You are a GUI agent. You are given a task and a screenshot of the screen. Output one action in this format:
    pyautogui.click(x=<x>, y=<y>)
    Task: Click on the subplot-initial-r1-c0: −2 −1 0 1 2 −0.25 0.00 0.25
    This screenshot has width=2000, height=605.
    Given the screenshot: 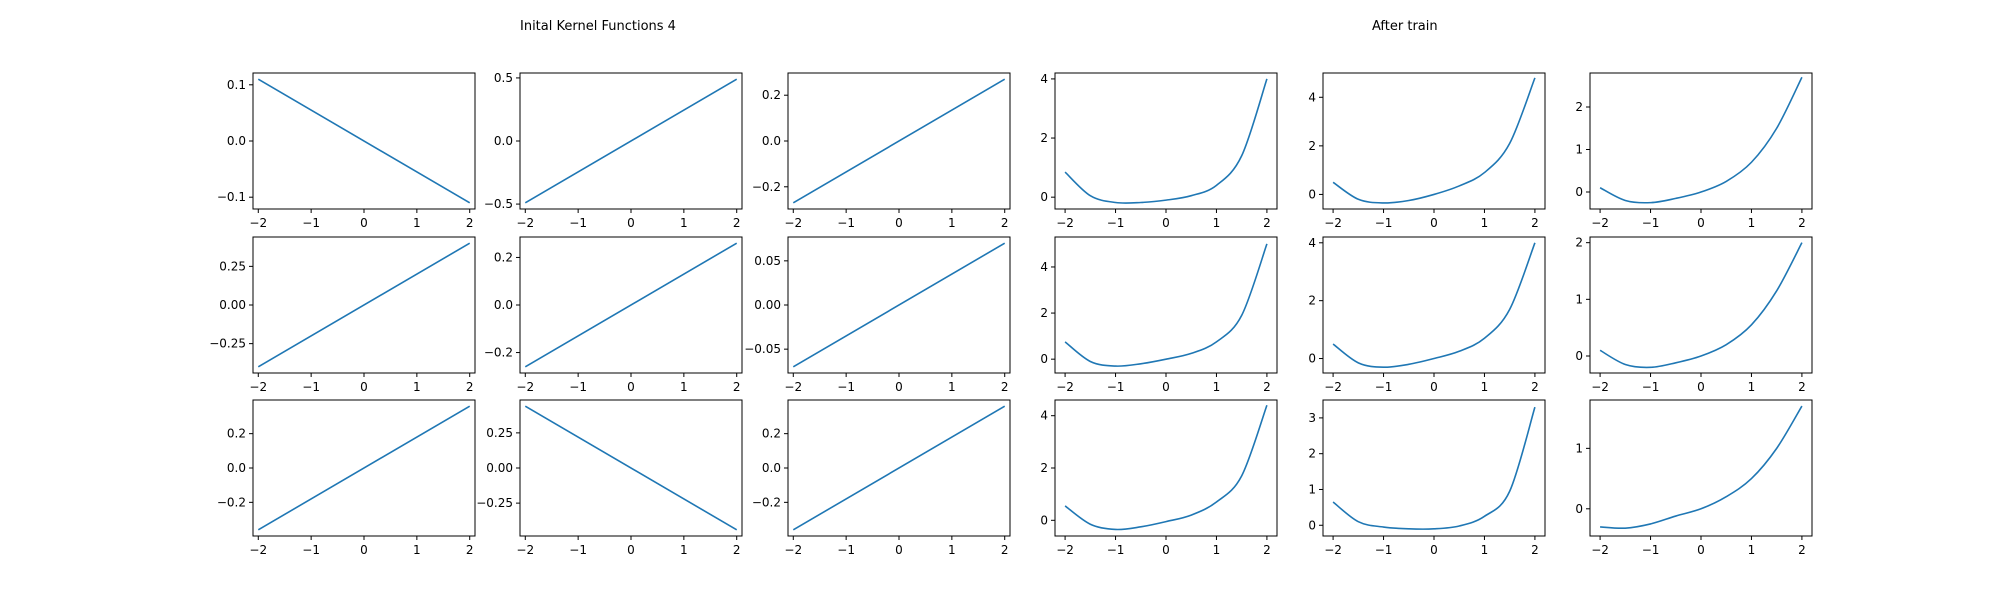 What is the action you would take?
    pyautogui.click(x=342, y=315)
    